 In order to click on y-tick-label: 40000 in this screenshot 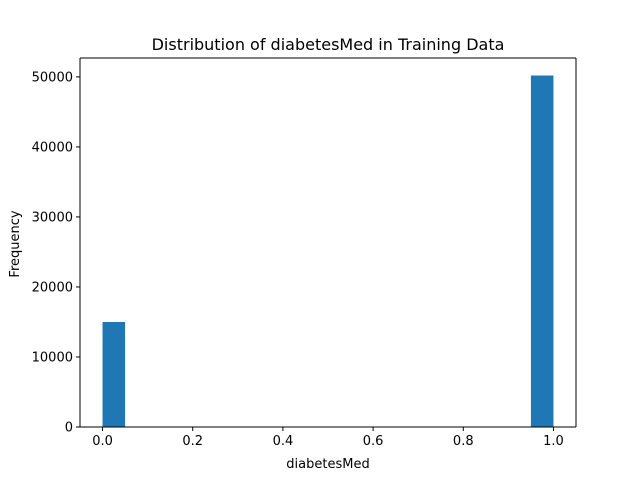, I will do `click(52, 147)`.